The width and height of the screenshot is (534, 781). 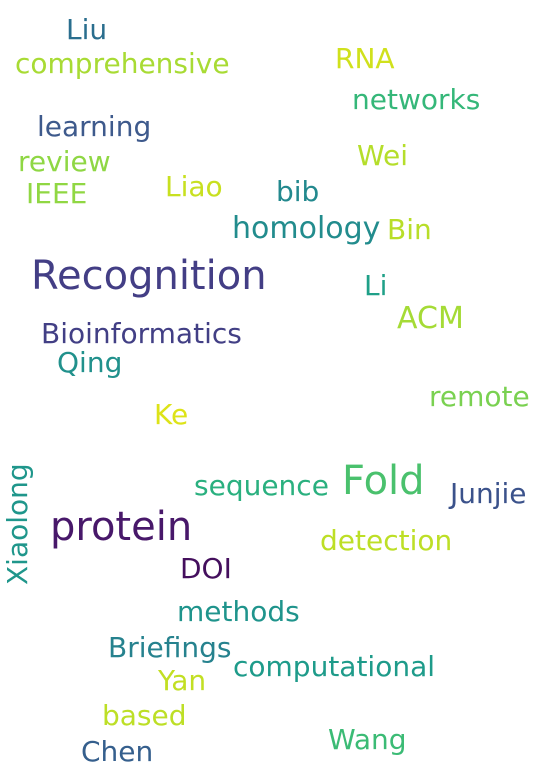 I want to click on word-bioinformatics: Bioinformatics, so click(x=141, y=333).